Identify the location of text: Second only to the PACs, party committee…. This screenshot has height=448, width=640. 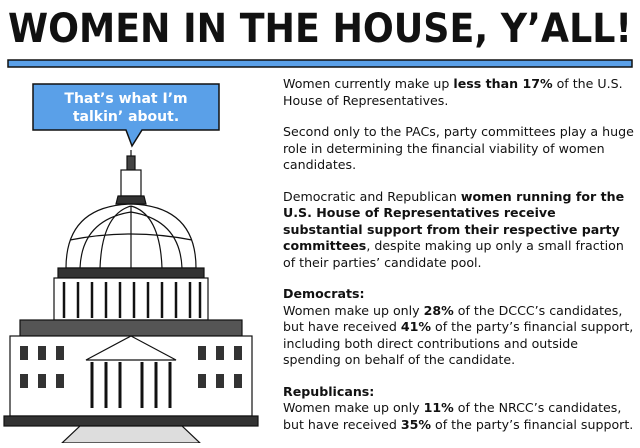
(458, 148).